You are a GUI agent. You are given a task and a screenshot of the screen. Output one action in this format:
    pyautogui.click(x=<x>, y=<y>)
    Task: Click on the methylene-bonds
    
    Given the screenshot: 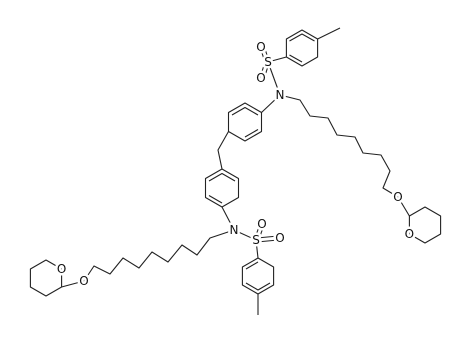 What is the action you would take?
    pyautogui.click(x=223, y=150)
    